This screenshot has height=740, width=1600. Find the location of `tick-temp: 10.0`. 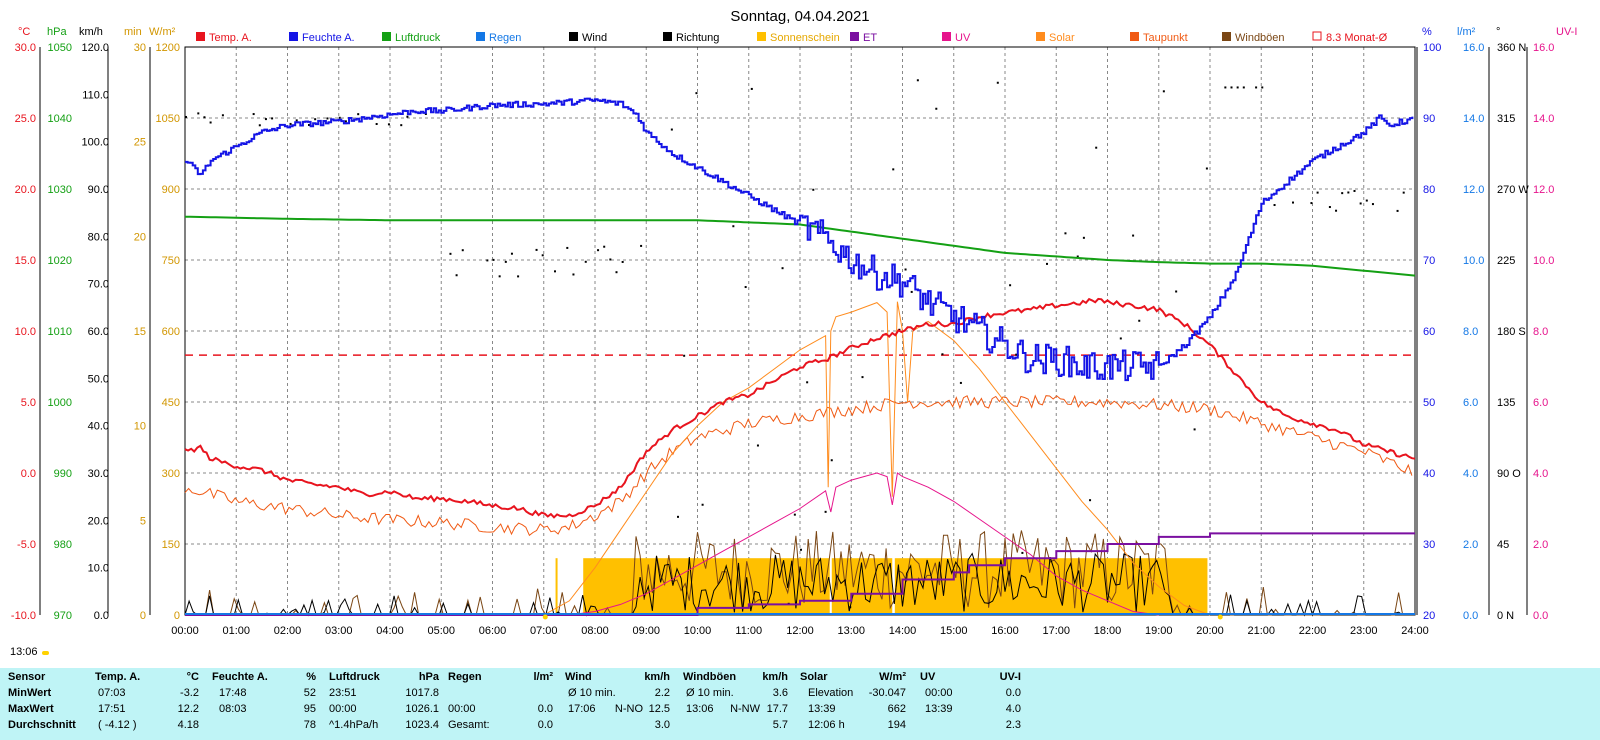

tick-temp: 10.0 is located at coordinates (25, 332).